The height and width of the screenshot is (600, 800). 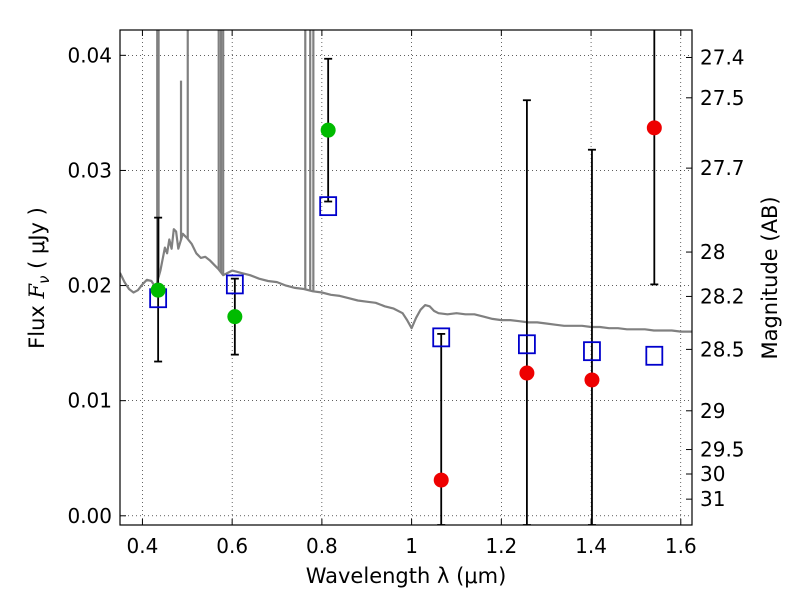 What do you see at coordinates (322, 546) in the screenshot?
I see `x-tick-label-2: 0.8` at bounding box center [322, 546].